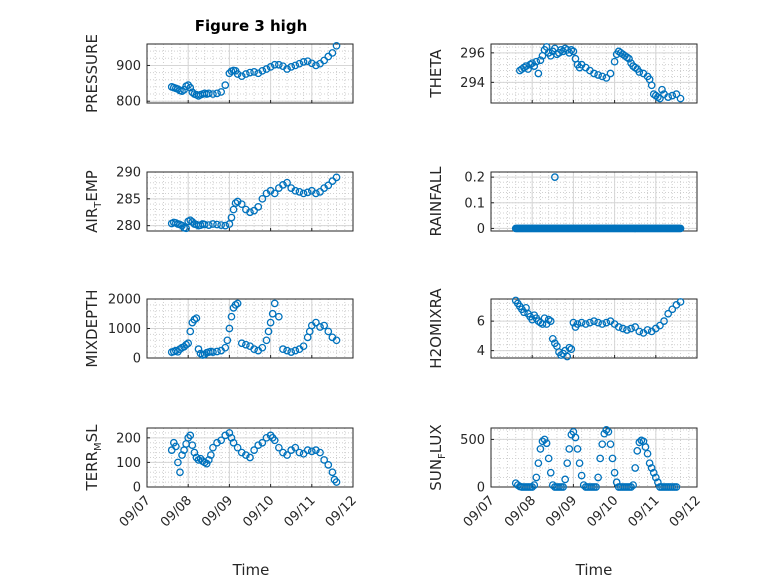  Describe the element at coordinates (128, 102) in the screenshot. I see `y-tick-label: 800` at that location.